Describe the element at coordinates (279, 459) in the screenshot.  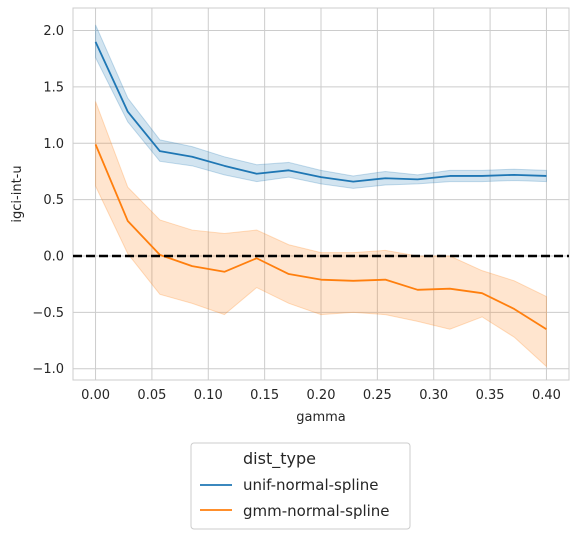
I see `legend-title: dist_type` at that location.